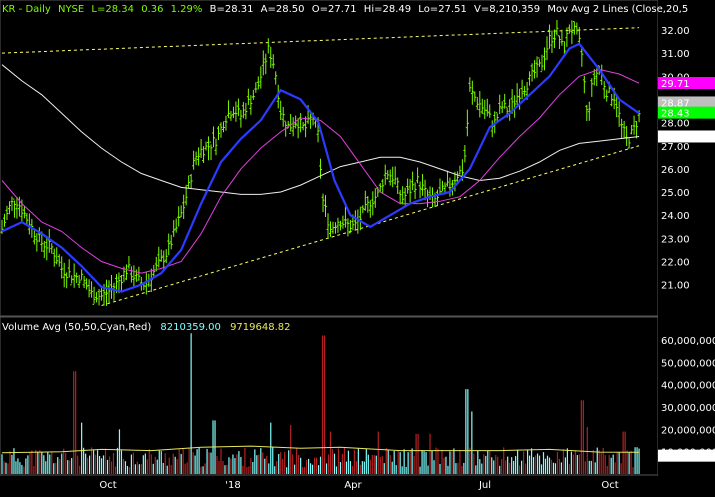 The width and height of the screenshot is (715, 497). What do you see at coordinates (675, 216) in the screenshot?
I see `price-tick-label: 24.00` at bounding box center [675, 216].